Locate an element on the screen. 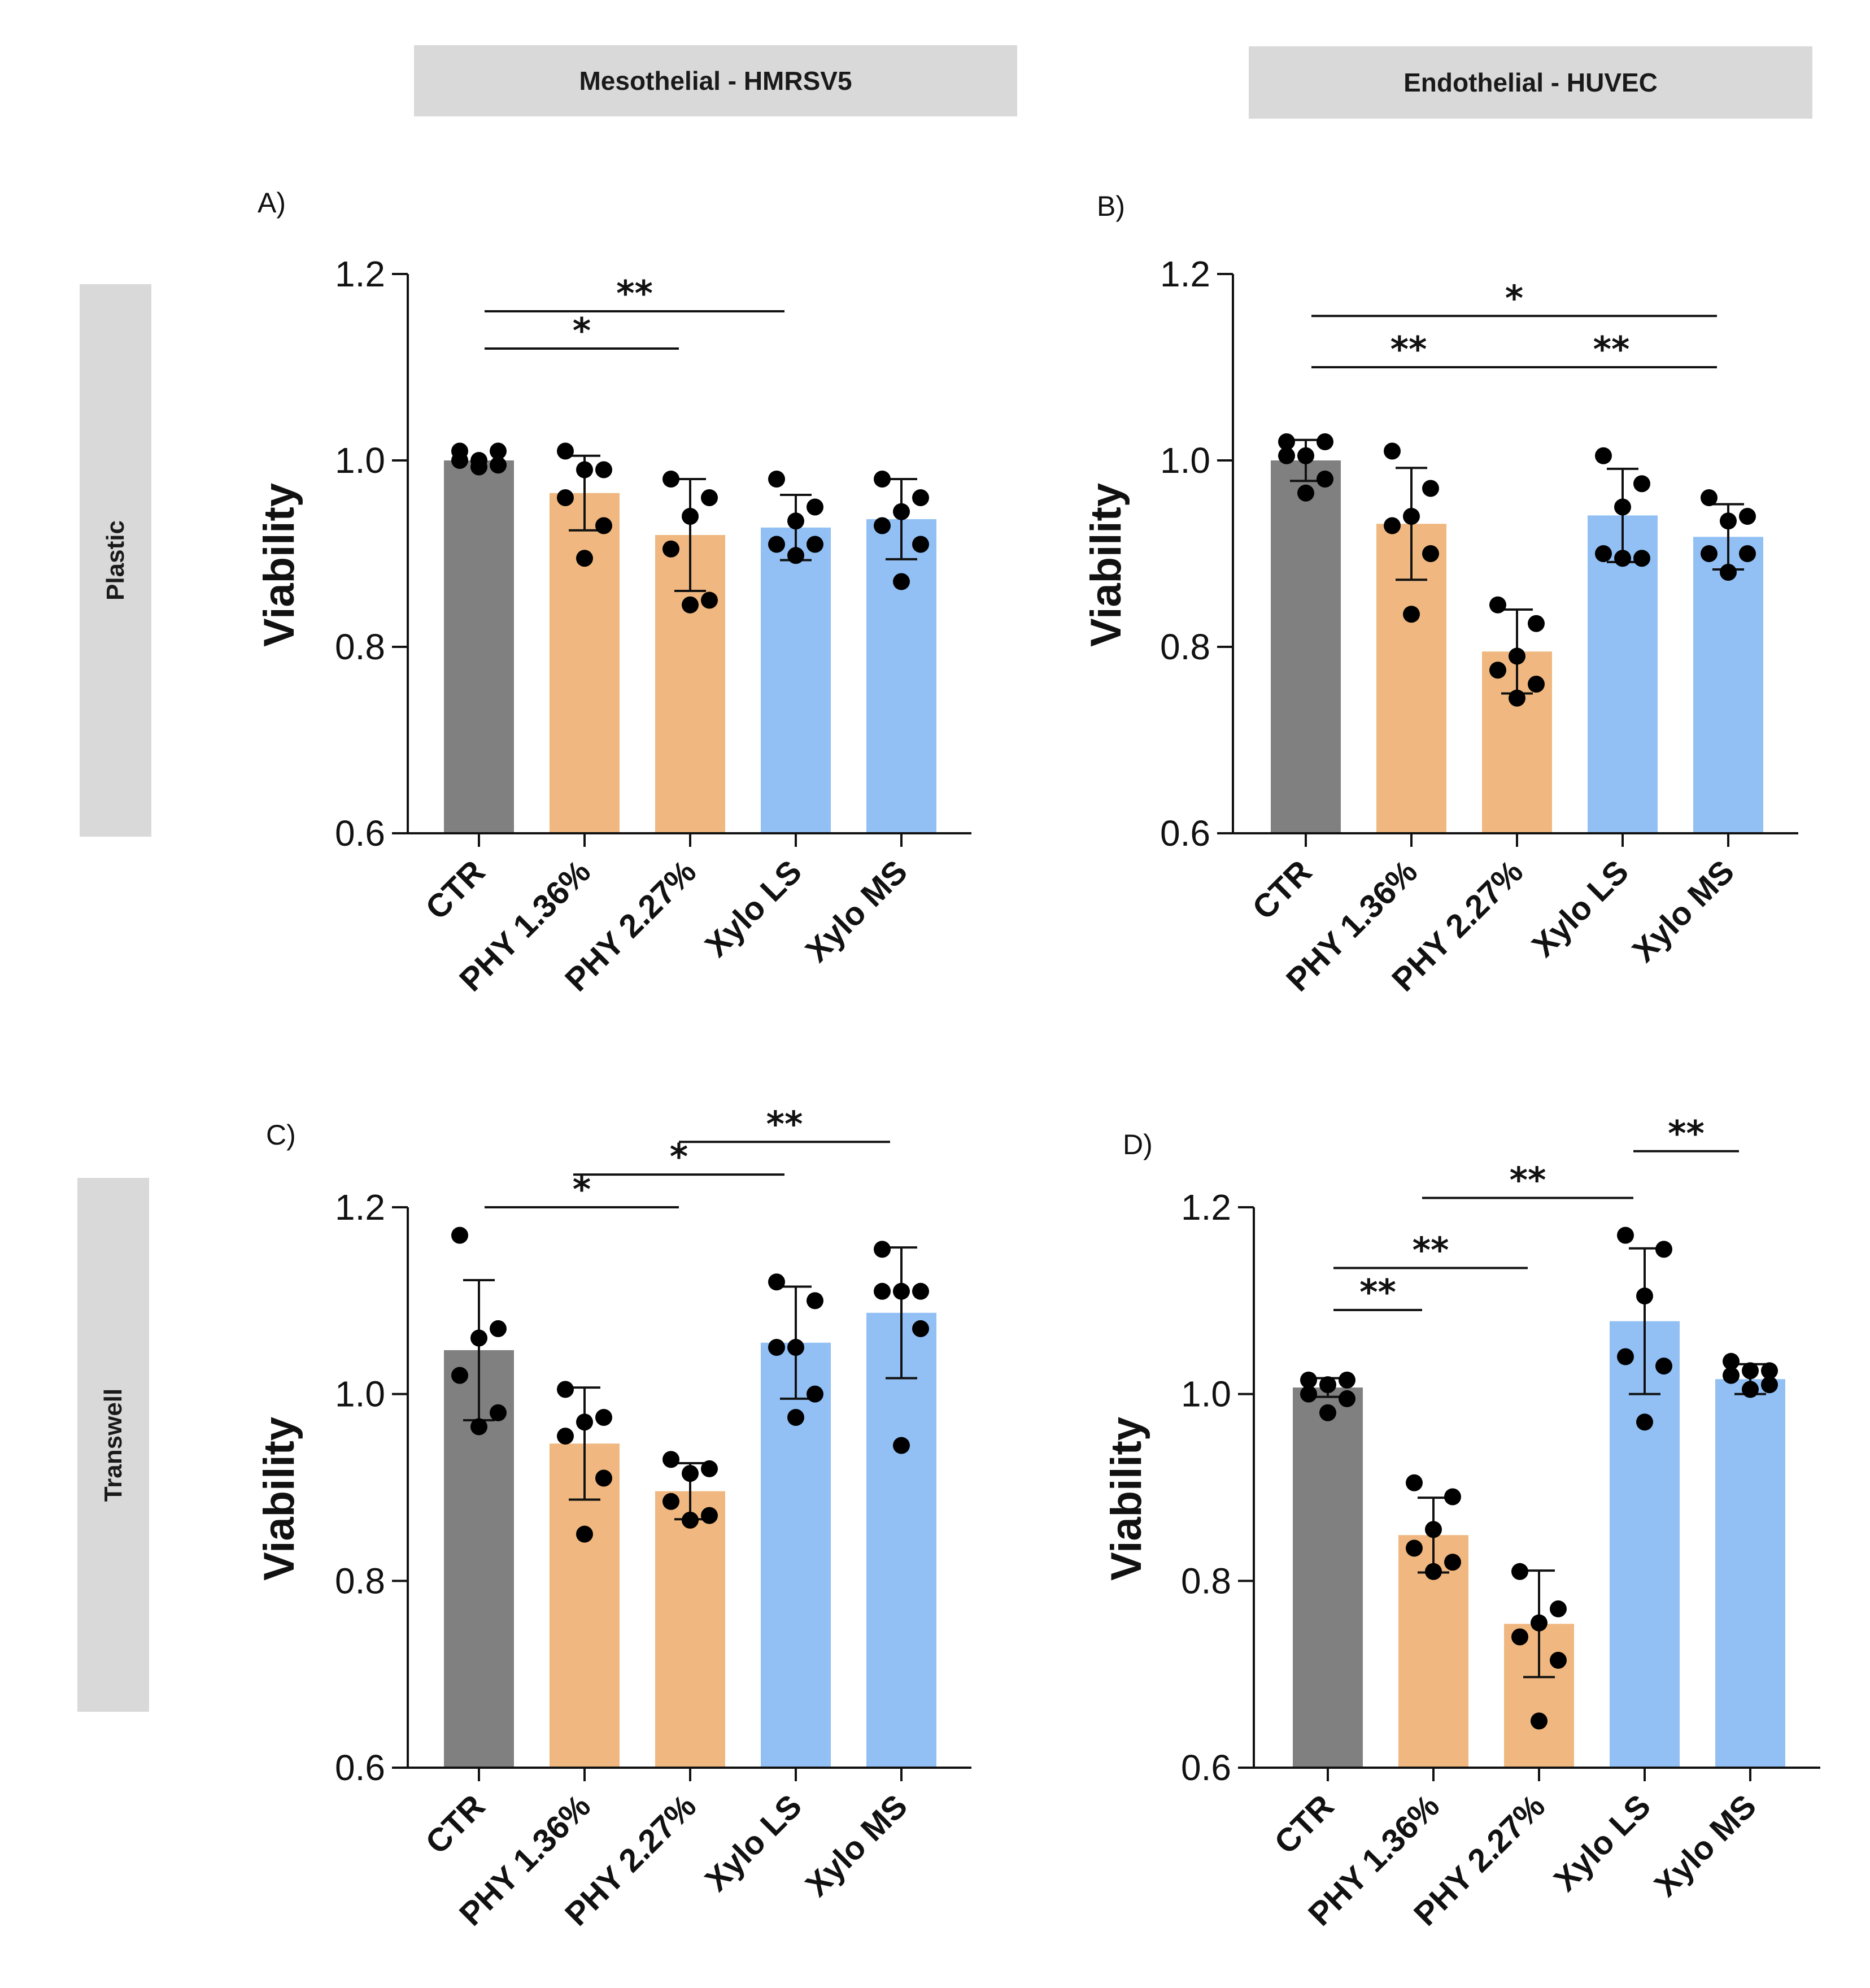 The height and width of the screenshot is (1988, 1870). x-tick-label: Xylo LS is located at coordinates (1602, 1842).